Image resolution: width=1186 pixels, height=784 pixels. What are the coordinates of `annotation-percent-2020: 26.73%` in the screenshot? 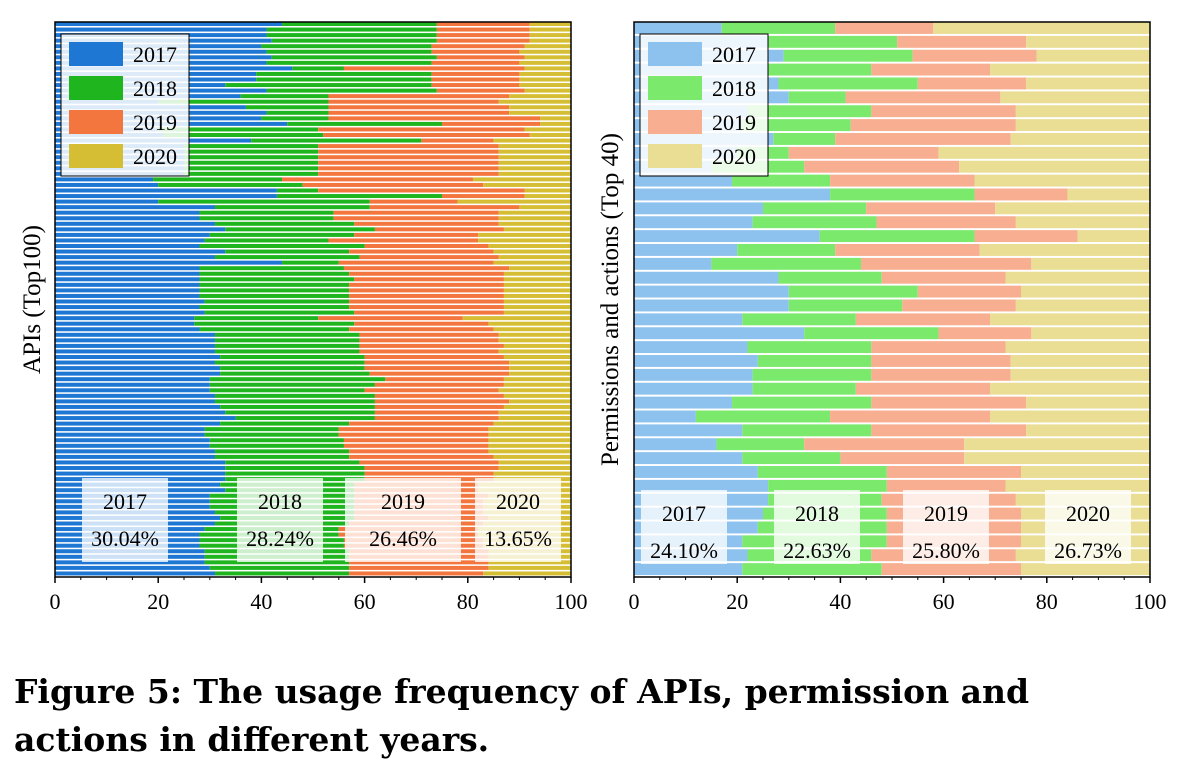 It's located at (1088, 550).